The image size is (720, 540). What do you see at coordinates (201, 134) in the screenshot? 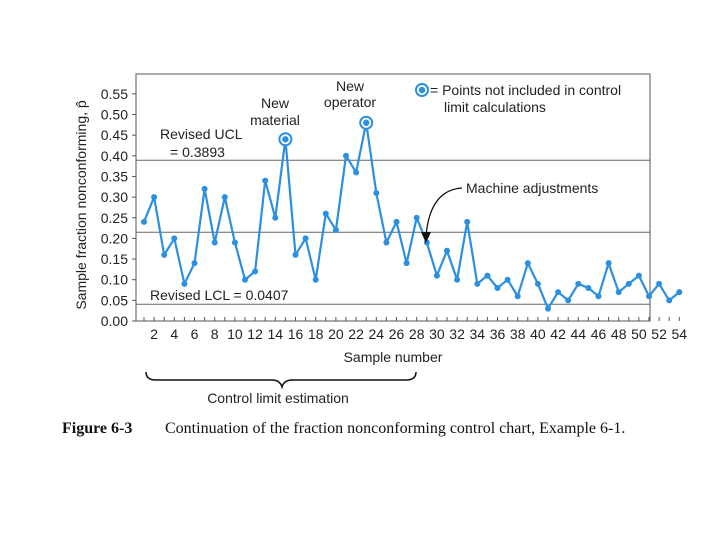
I see `ucl-label: Revised UCL` at bounding box center [201, 134].